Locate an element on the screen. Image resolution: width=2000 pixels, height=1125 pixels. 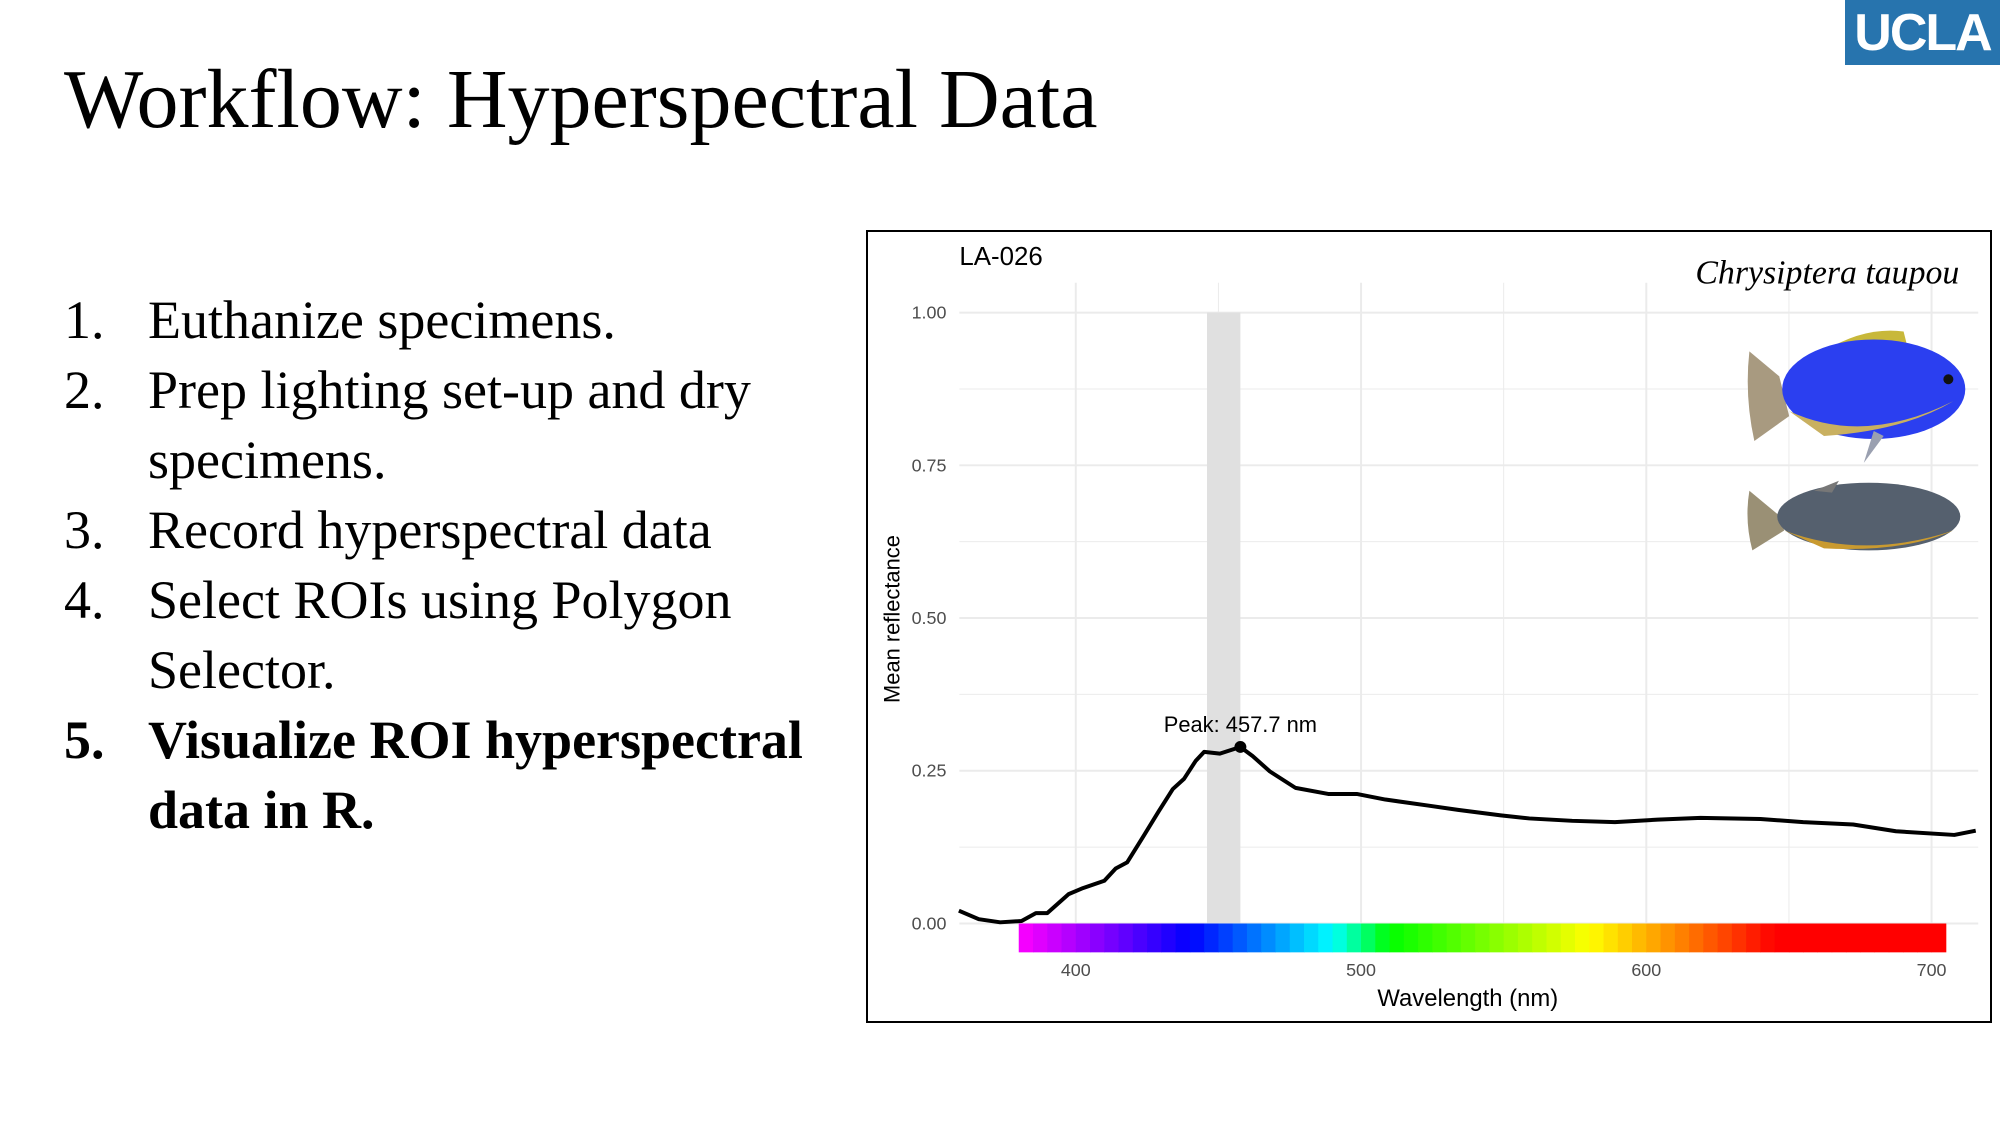
slide-title: Workflow: Hyperspectral Data is located at coordinates (581, 99).